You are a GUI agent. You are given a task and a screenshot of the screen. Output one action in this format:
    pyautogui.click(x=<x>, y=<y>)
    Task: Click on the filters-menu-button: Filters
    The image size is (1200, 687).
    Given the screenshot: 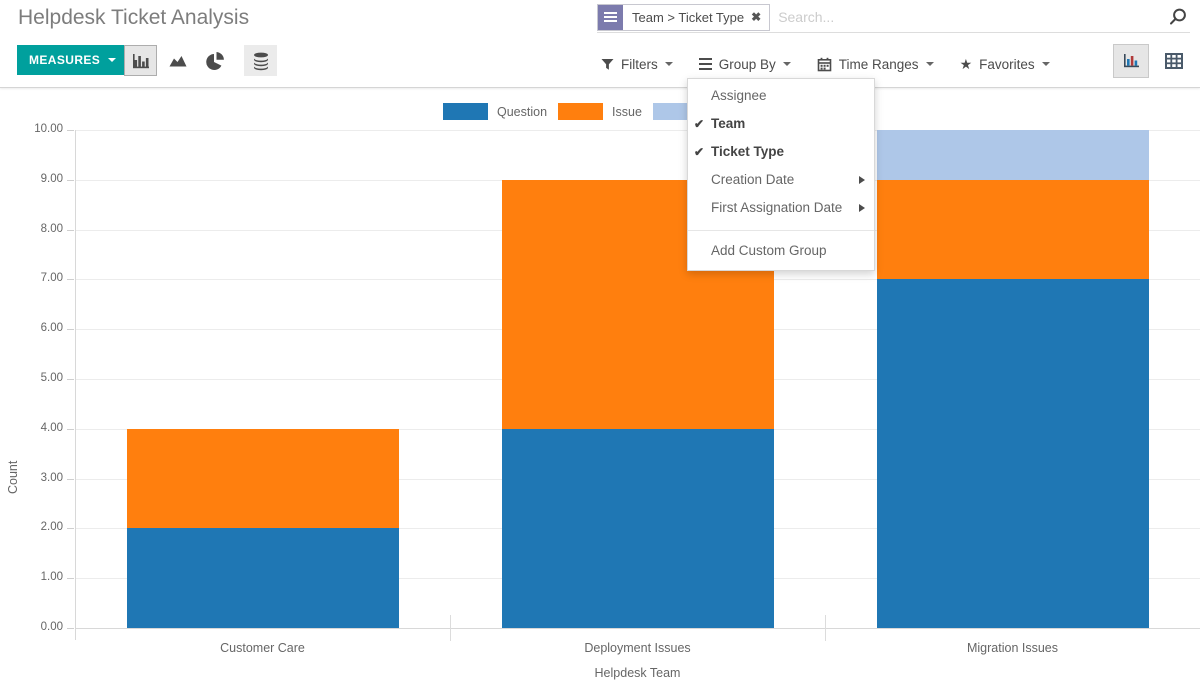 What is the action you would take?
    pyautogui.click(x=637, y=64)
    